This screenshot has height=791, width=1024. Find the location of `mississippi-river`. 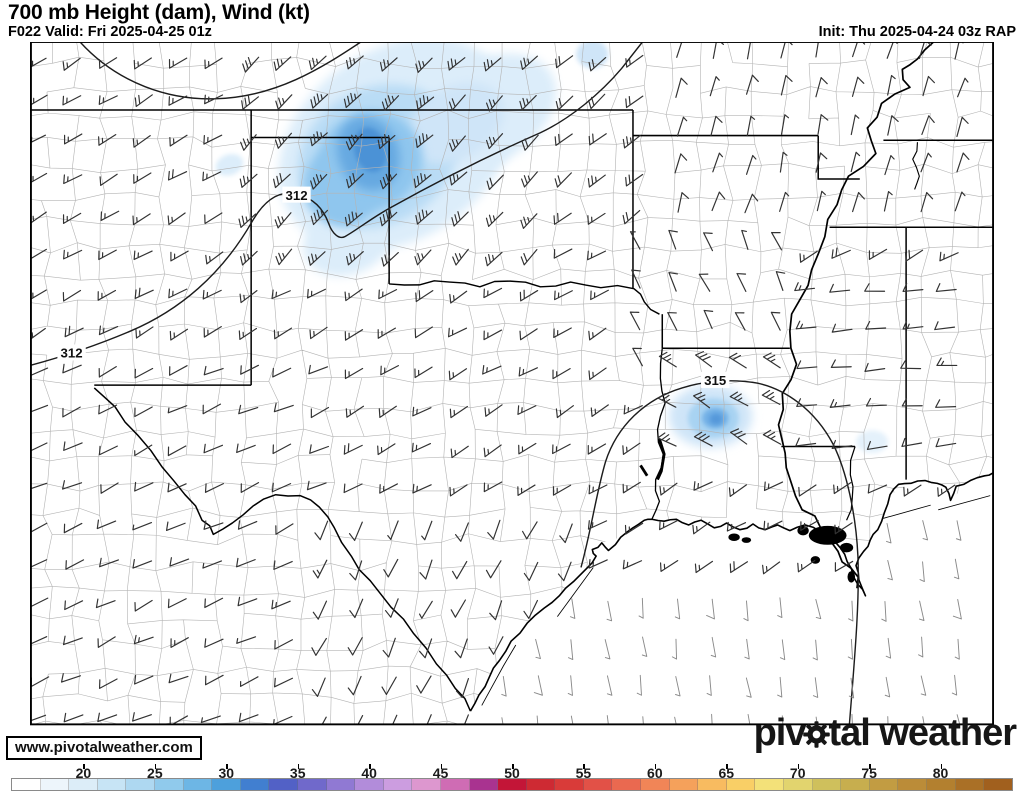

mississippi-river is located at coordinates (856, 315).